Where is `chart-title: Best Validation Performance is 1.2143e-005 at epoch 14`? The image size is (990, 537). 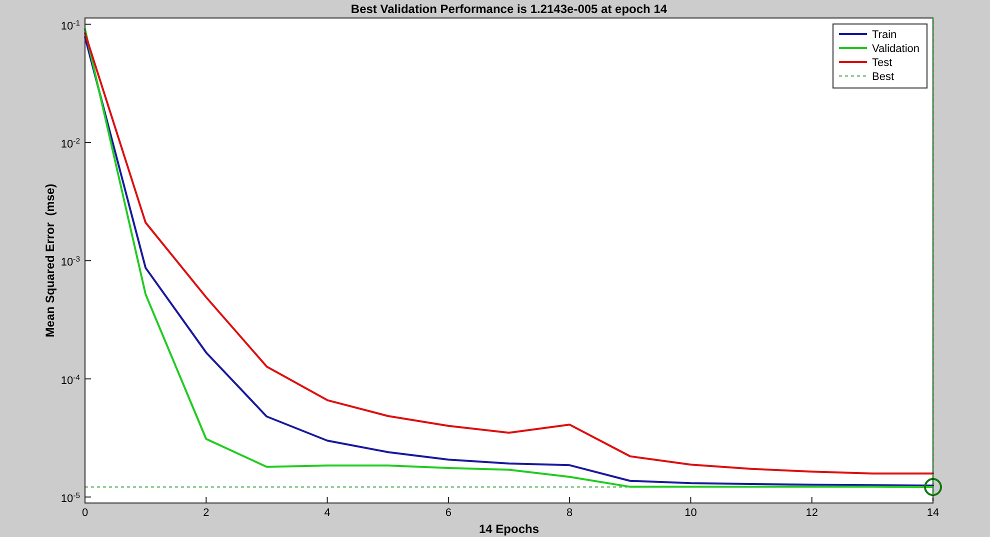 chart-title: Best Validation Performance is 1.2143e-005 at epoch 14 is located at coordinates (509, 9).